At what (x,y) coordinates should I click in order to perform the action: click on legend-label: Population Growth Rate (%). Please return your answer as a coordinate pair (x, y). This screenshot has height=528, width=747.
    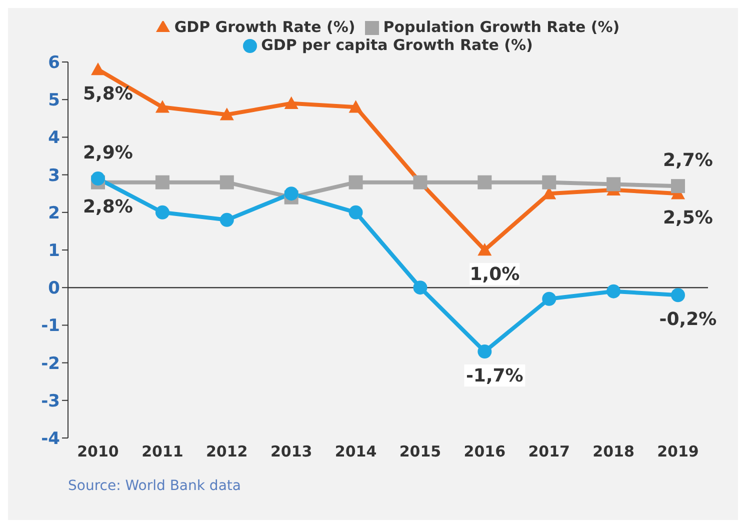
    Looking at the image, I should click on (501, 27).